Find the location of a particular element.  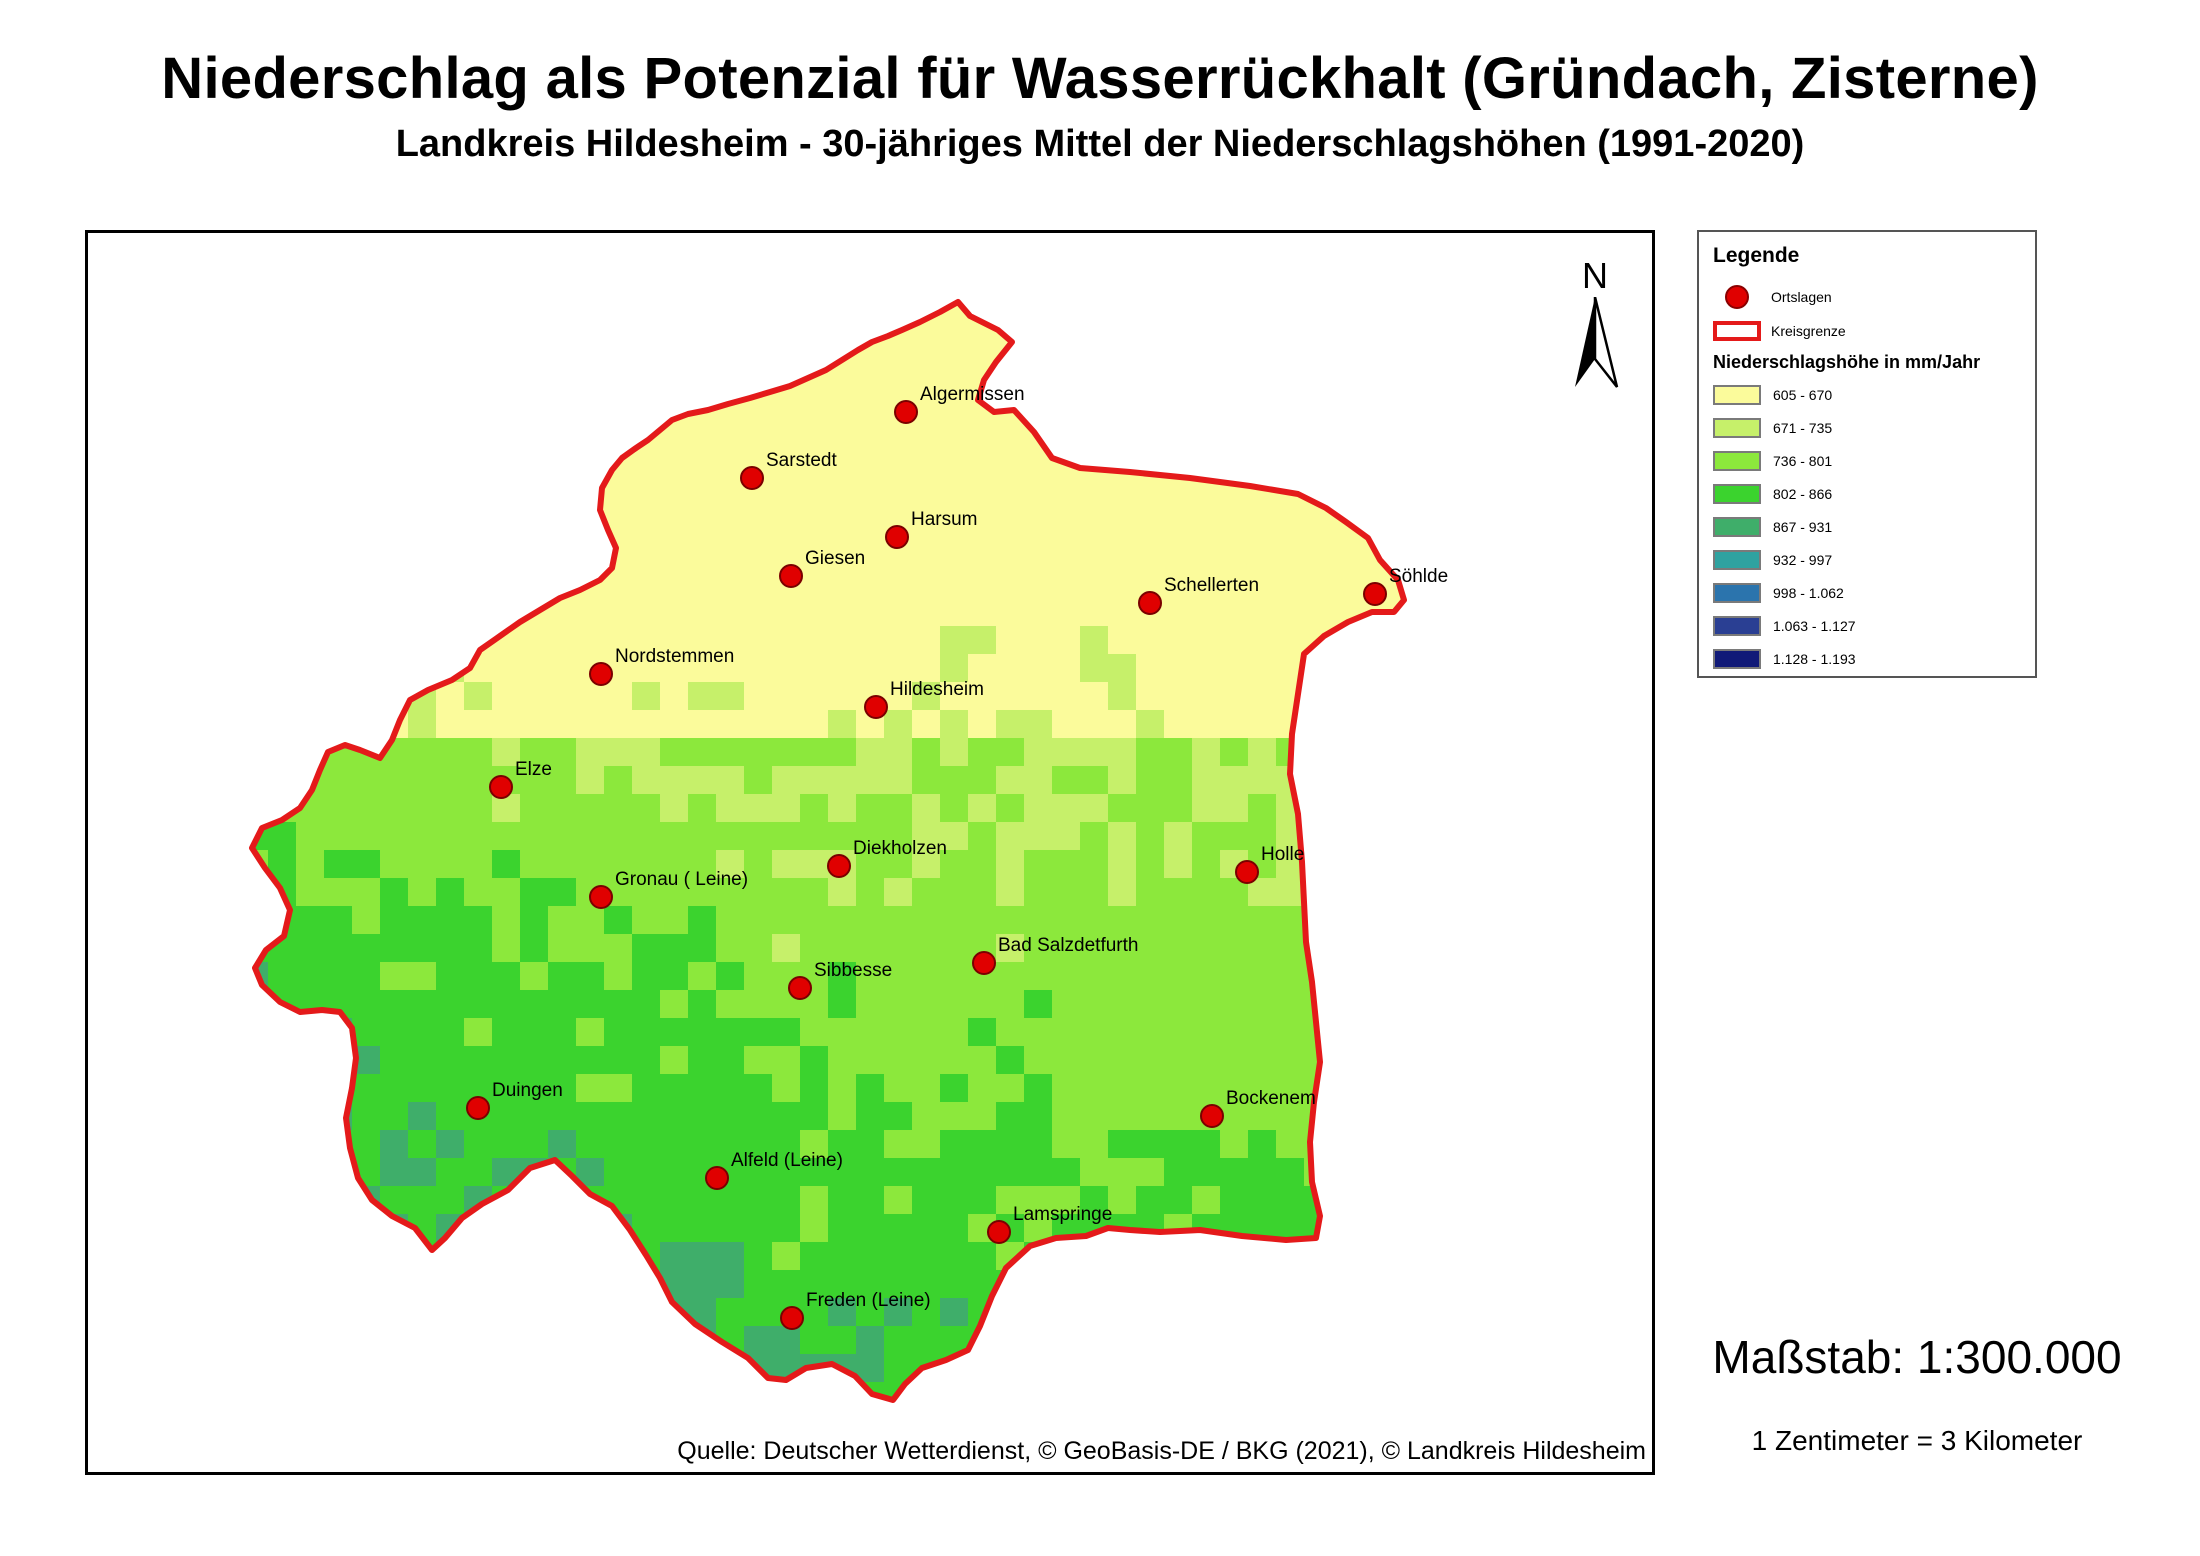

legend-class-label: 932 - 997 is located at coordinates (1803, 560).